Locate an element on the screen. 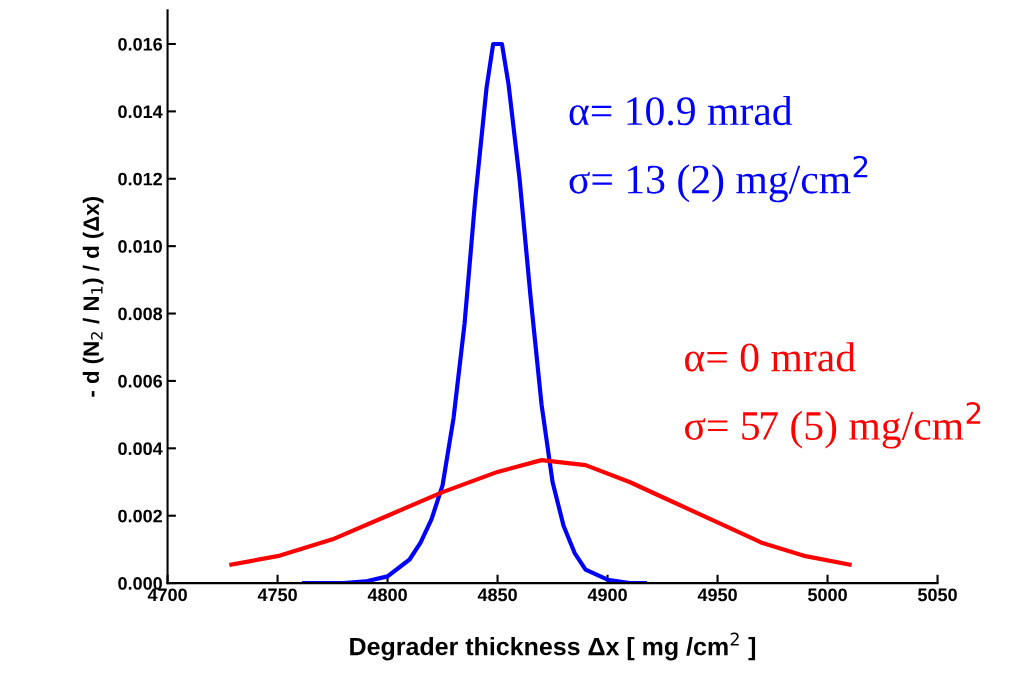 The width and height of the screenshot is (1028, 686). annotation: σ= 13 (2) mg/cm$^{2}$ is located at coordinates (718, 179).